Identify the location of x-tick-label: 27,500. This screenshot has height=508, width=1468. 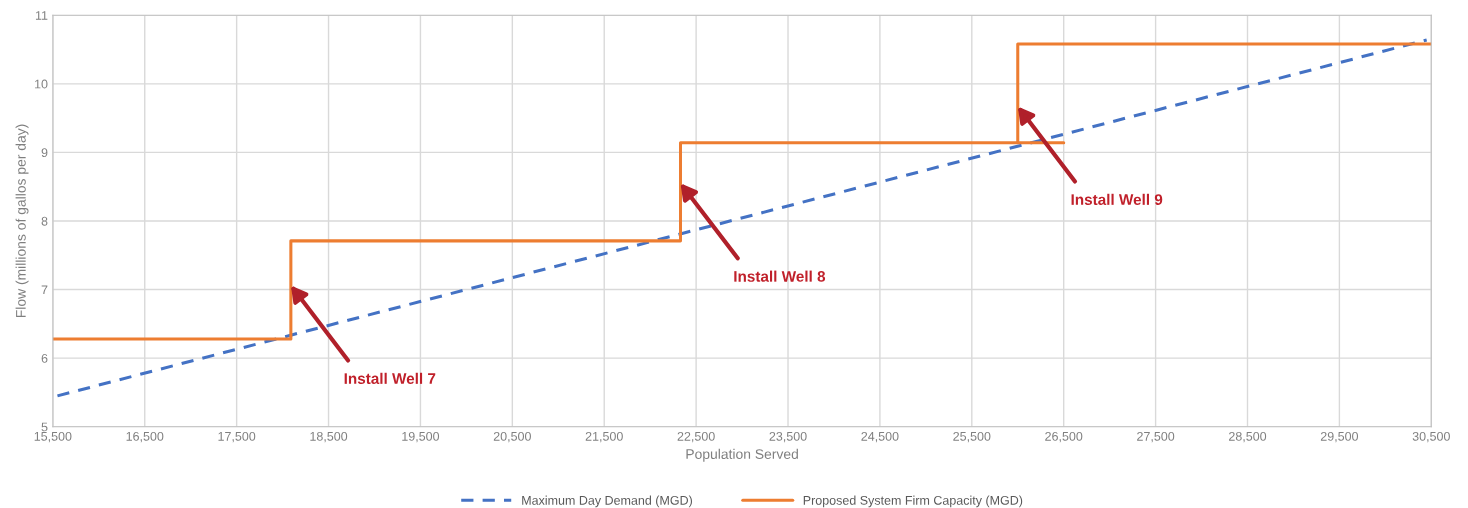
(1156, 437).